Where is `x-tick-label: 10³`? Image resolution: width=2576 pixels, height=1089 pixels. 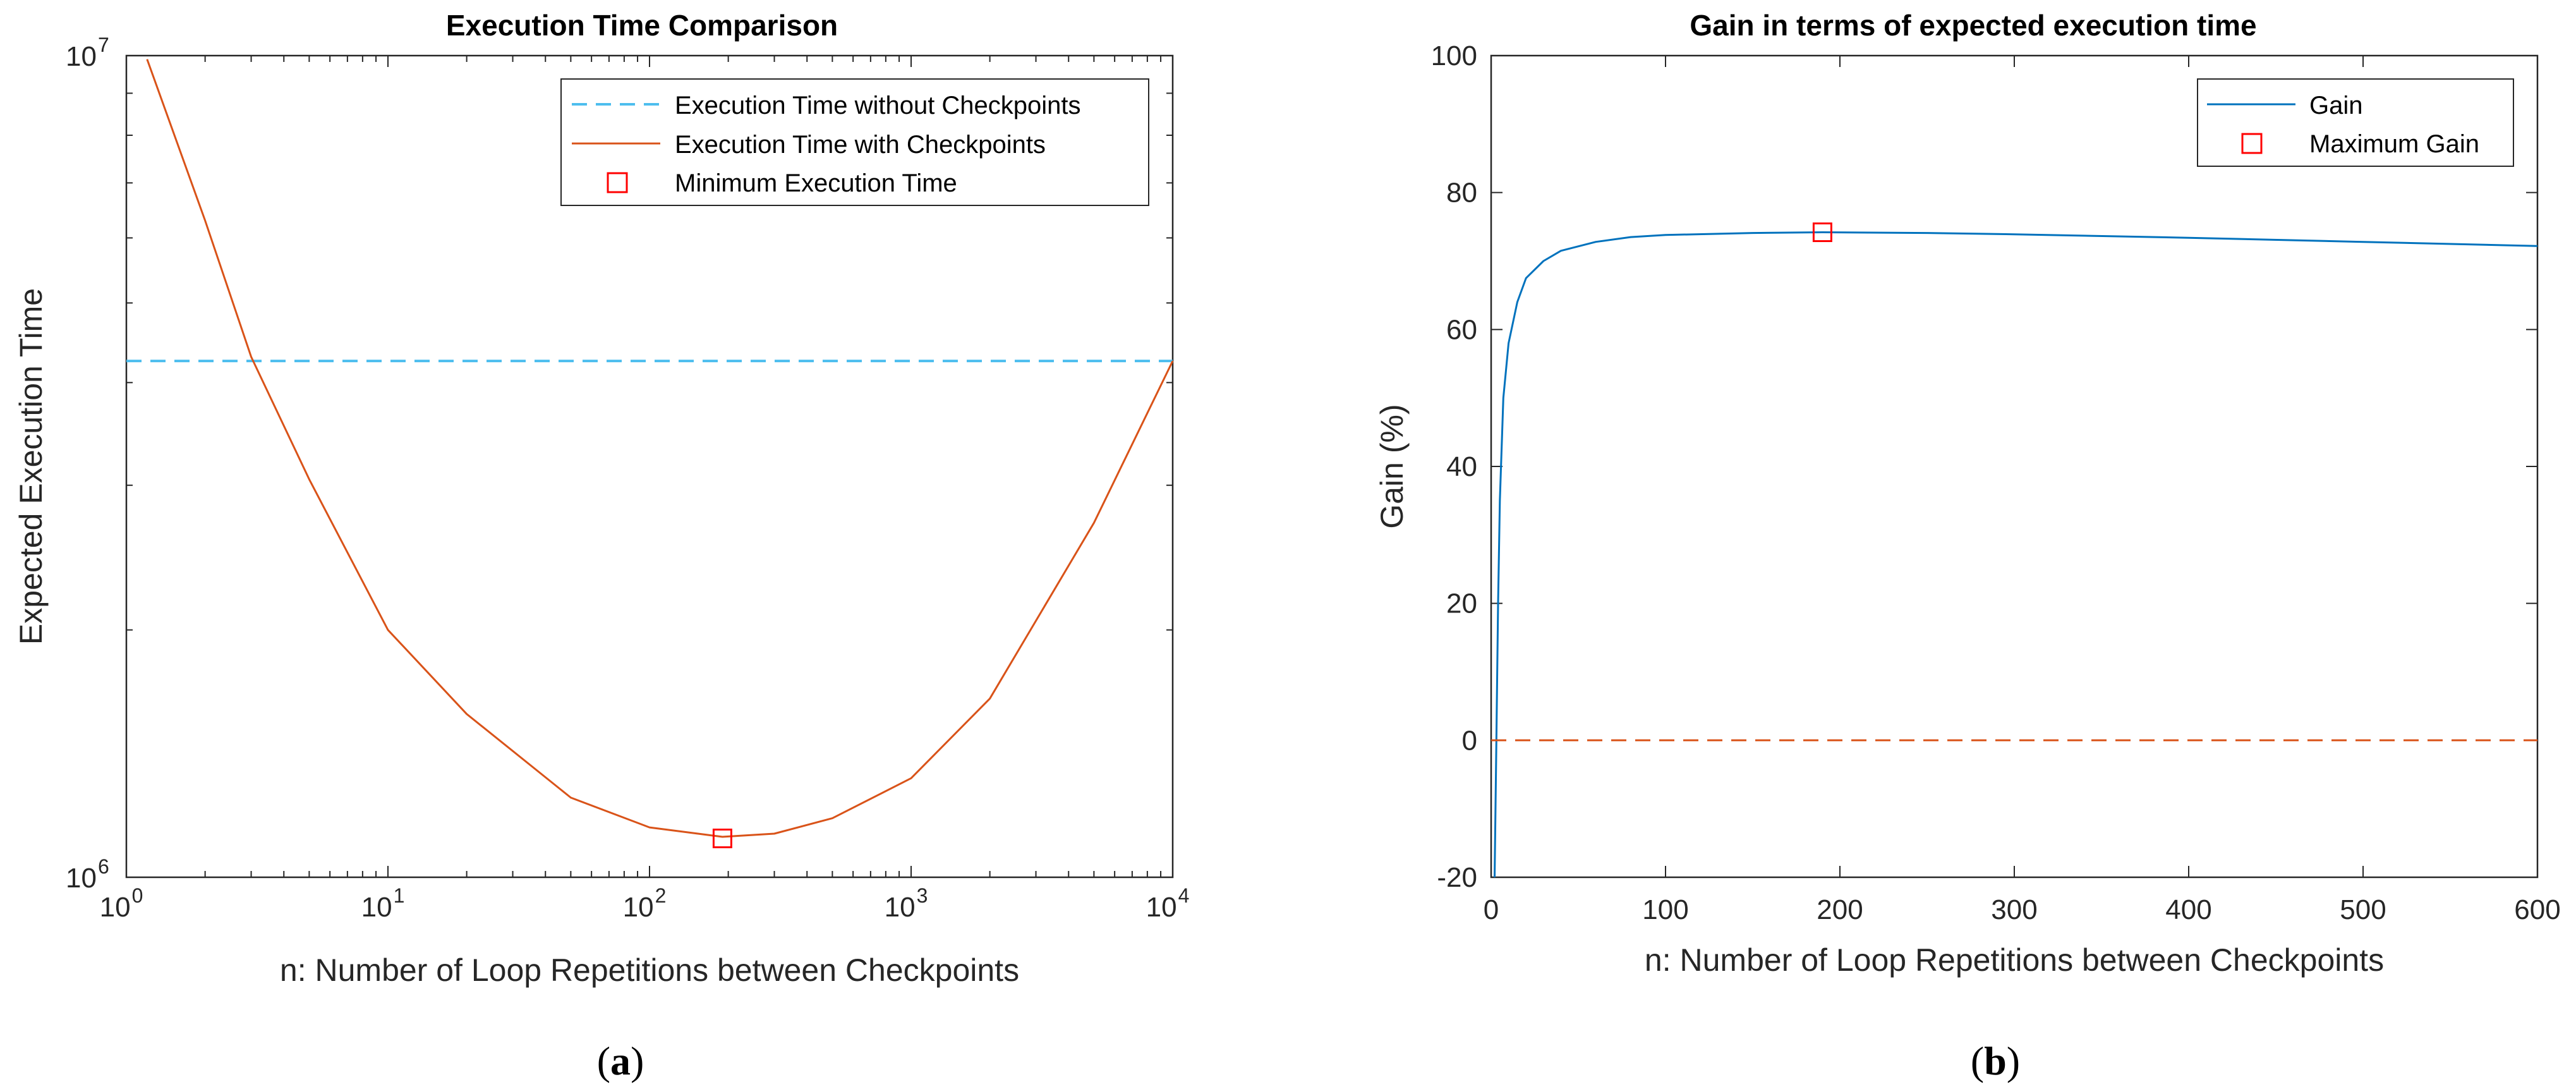 x-tick-label: 10³ is located at coordinates (906, 903).